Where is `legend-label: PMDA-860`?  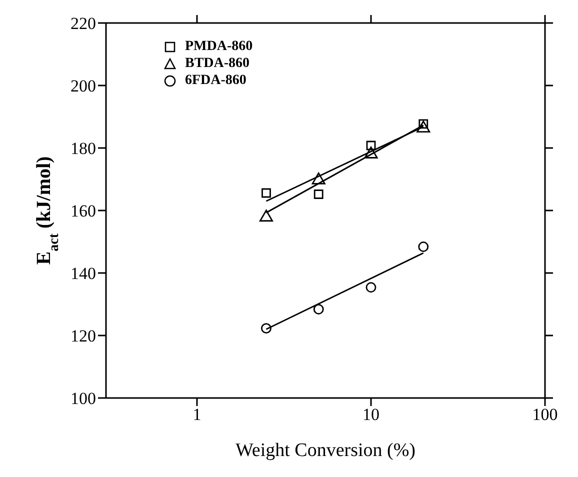 legend-label: PMDA-860 is located at coordinates (219, 46).